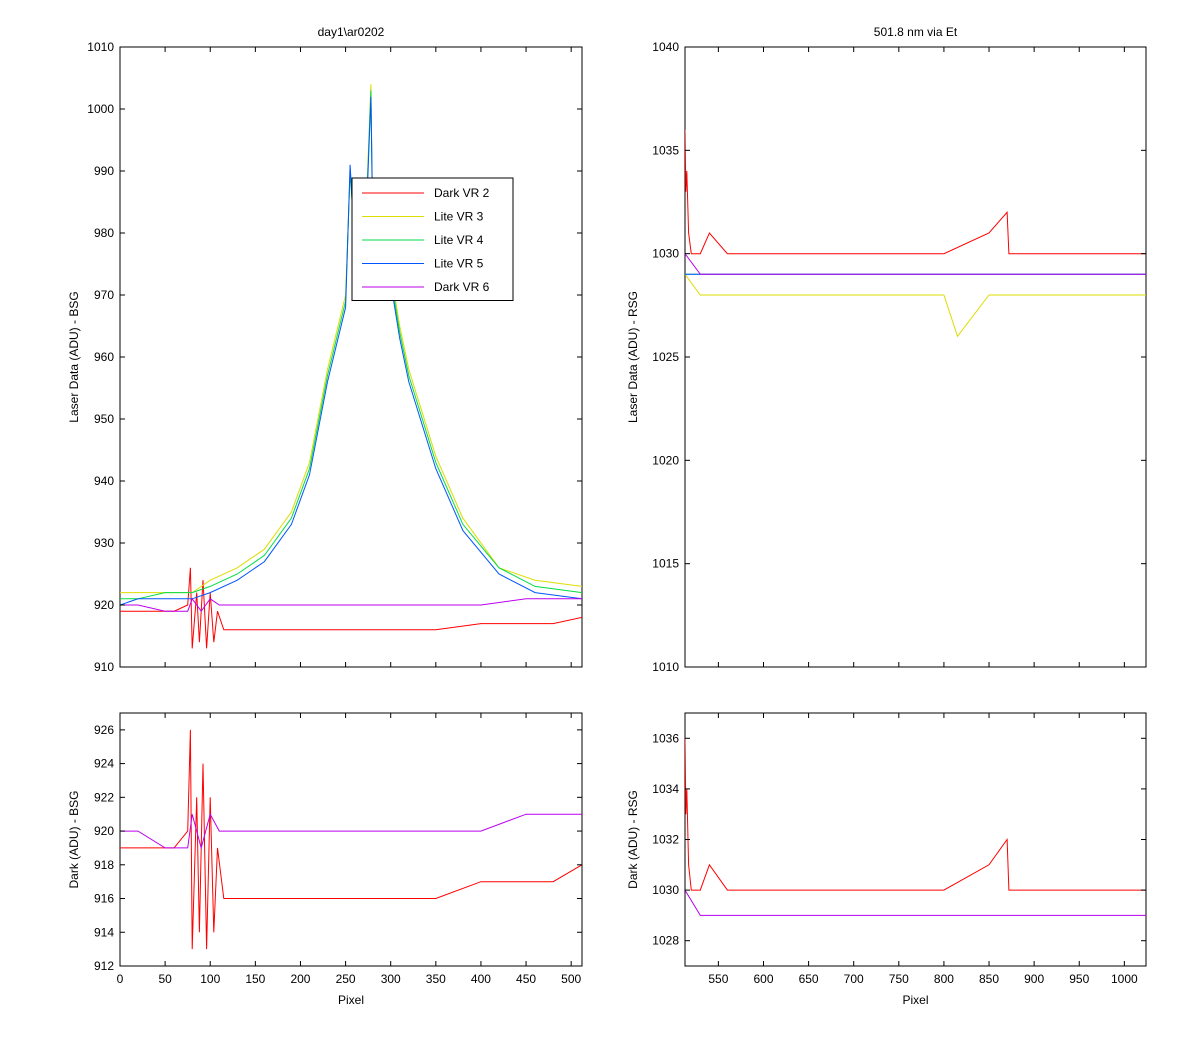 The height and width of the screenshot is (1050, 1200). What do you see at coordinates (459, 217) in the screenshot?
I see `legend-label-lite-vr-3: Lite VR 3` at bounding box center [459, 217].